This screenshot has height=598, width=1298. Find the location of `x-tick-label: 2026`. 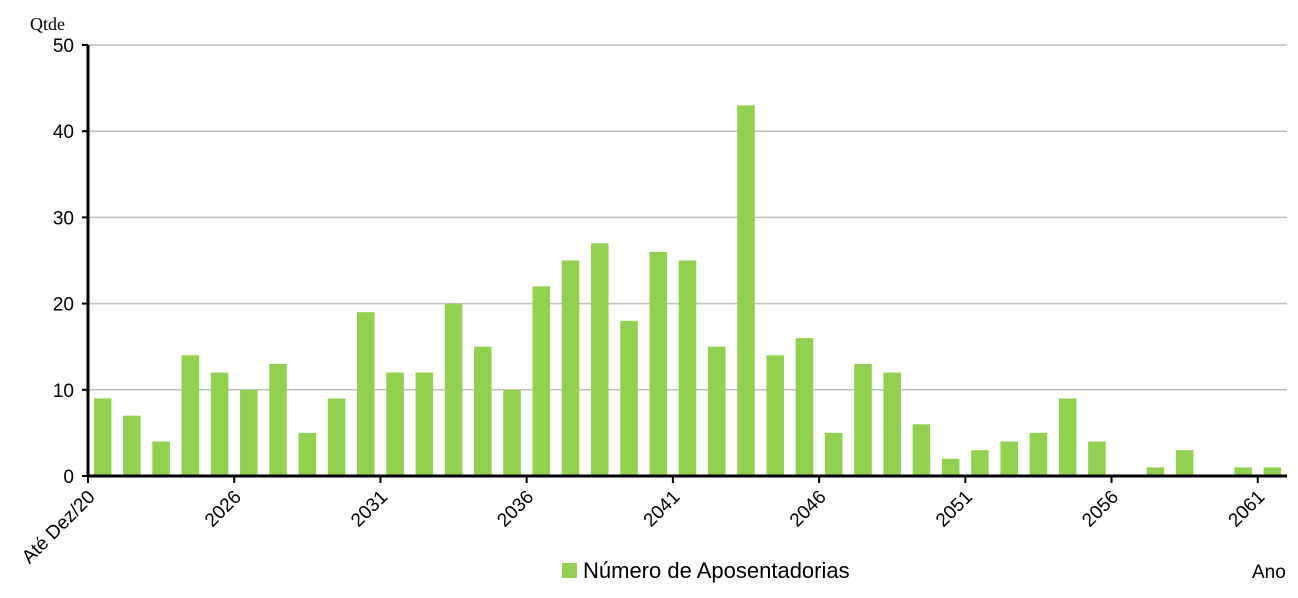

x-tick-label: 2026 is located at coordinates (223, 509).